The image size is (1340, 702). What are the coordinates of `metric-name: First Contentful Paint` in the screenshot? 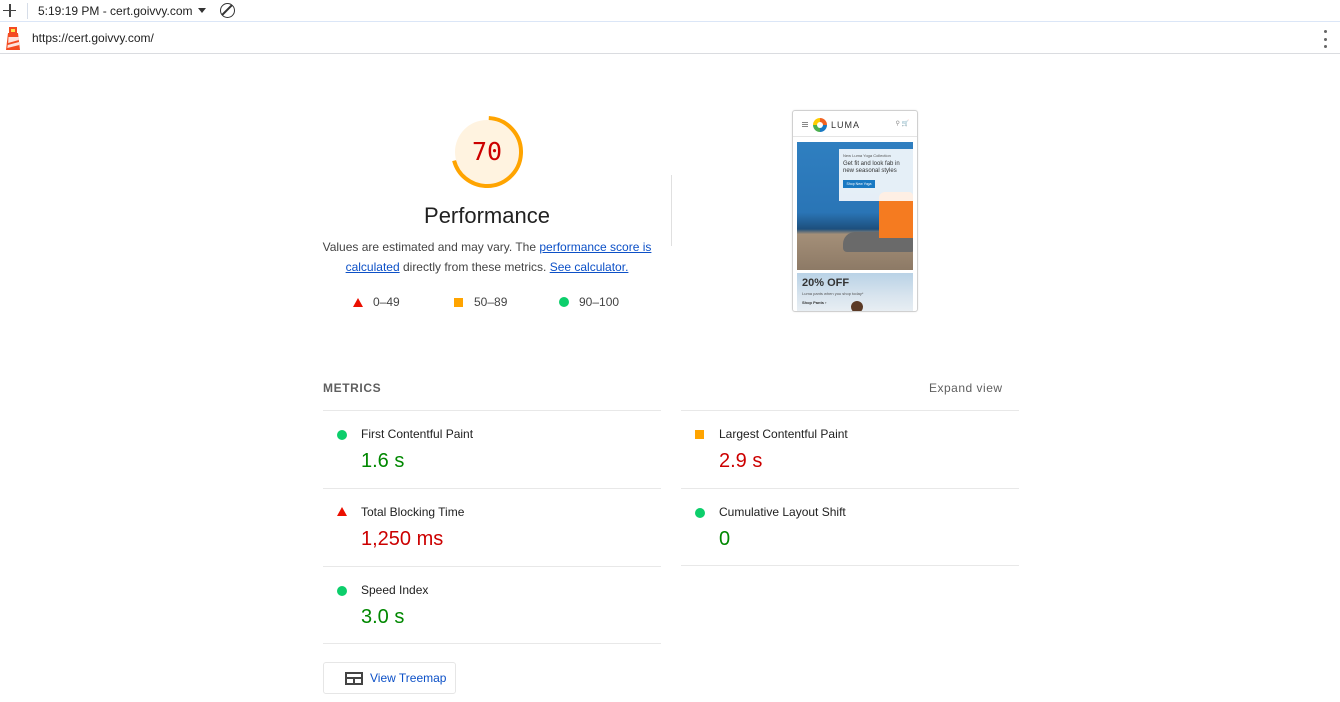 It's located at (417, 434).